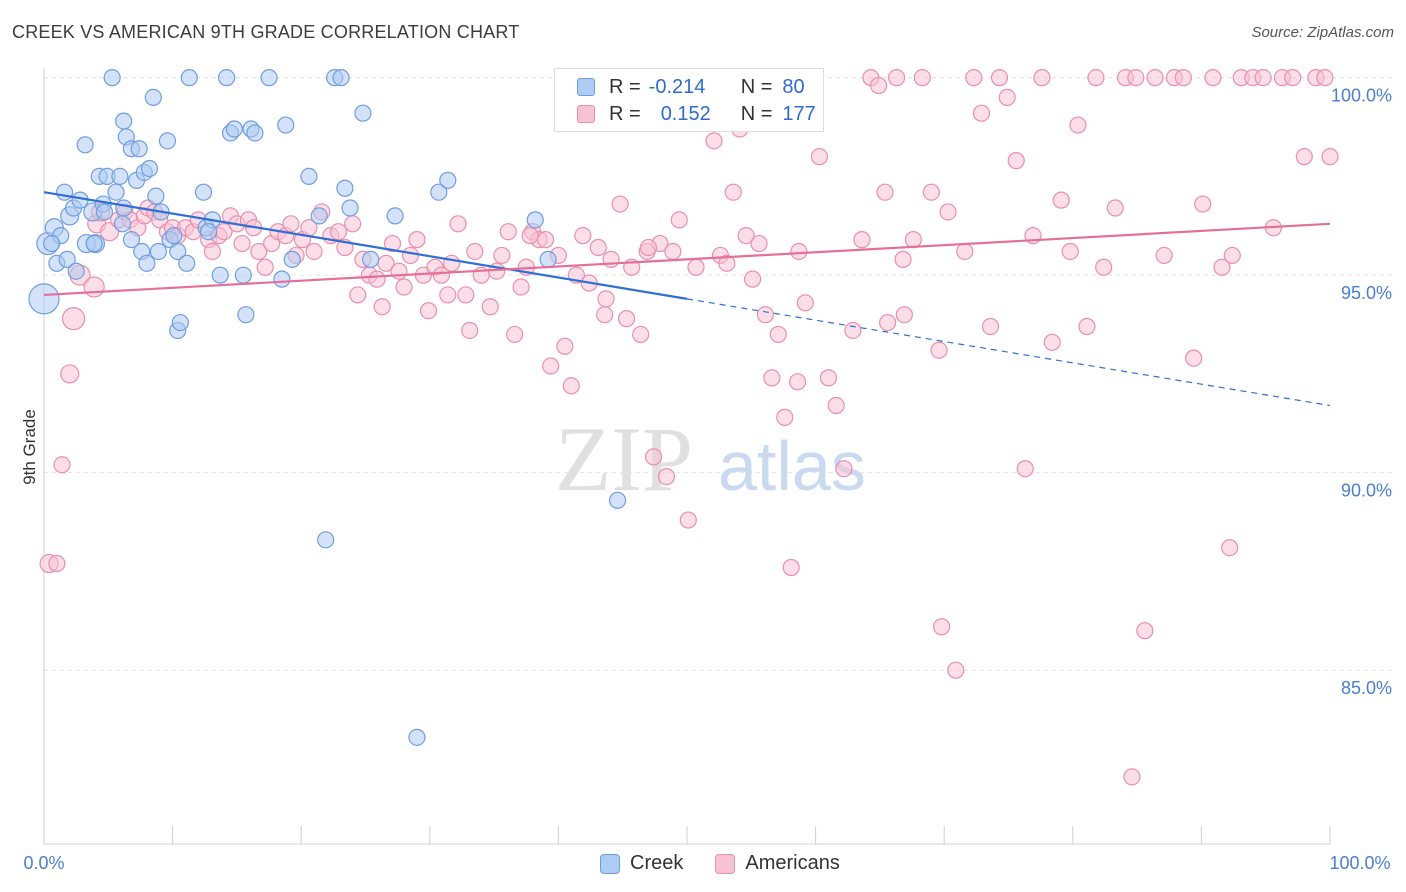 This screenshot has width=1406, height=892. Describe the element at coordinates (1361, 96) in the screenshot. I see `y-tick-label: 100.0%` at that location.